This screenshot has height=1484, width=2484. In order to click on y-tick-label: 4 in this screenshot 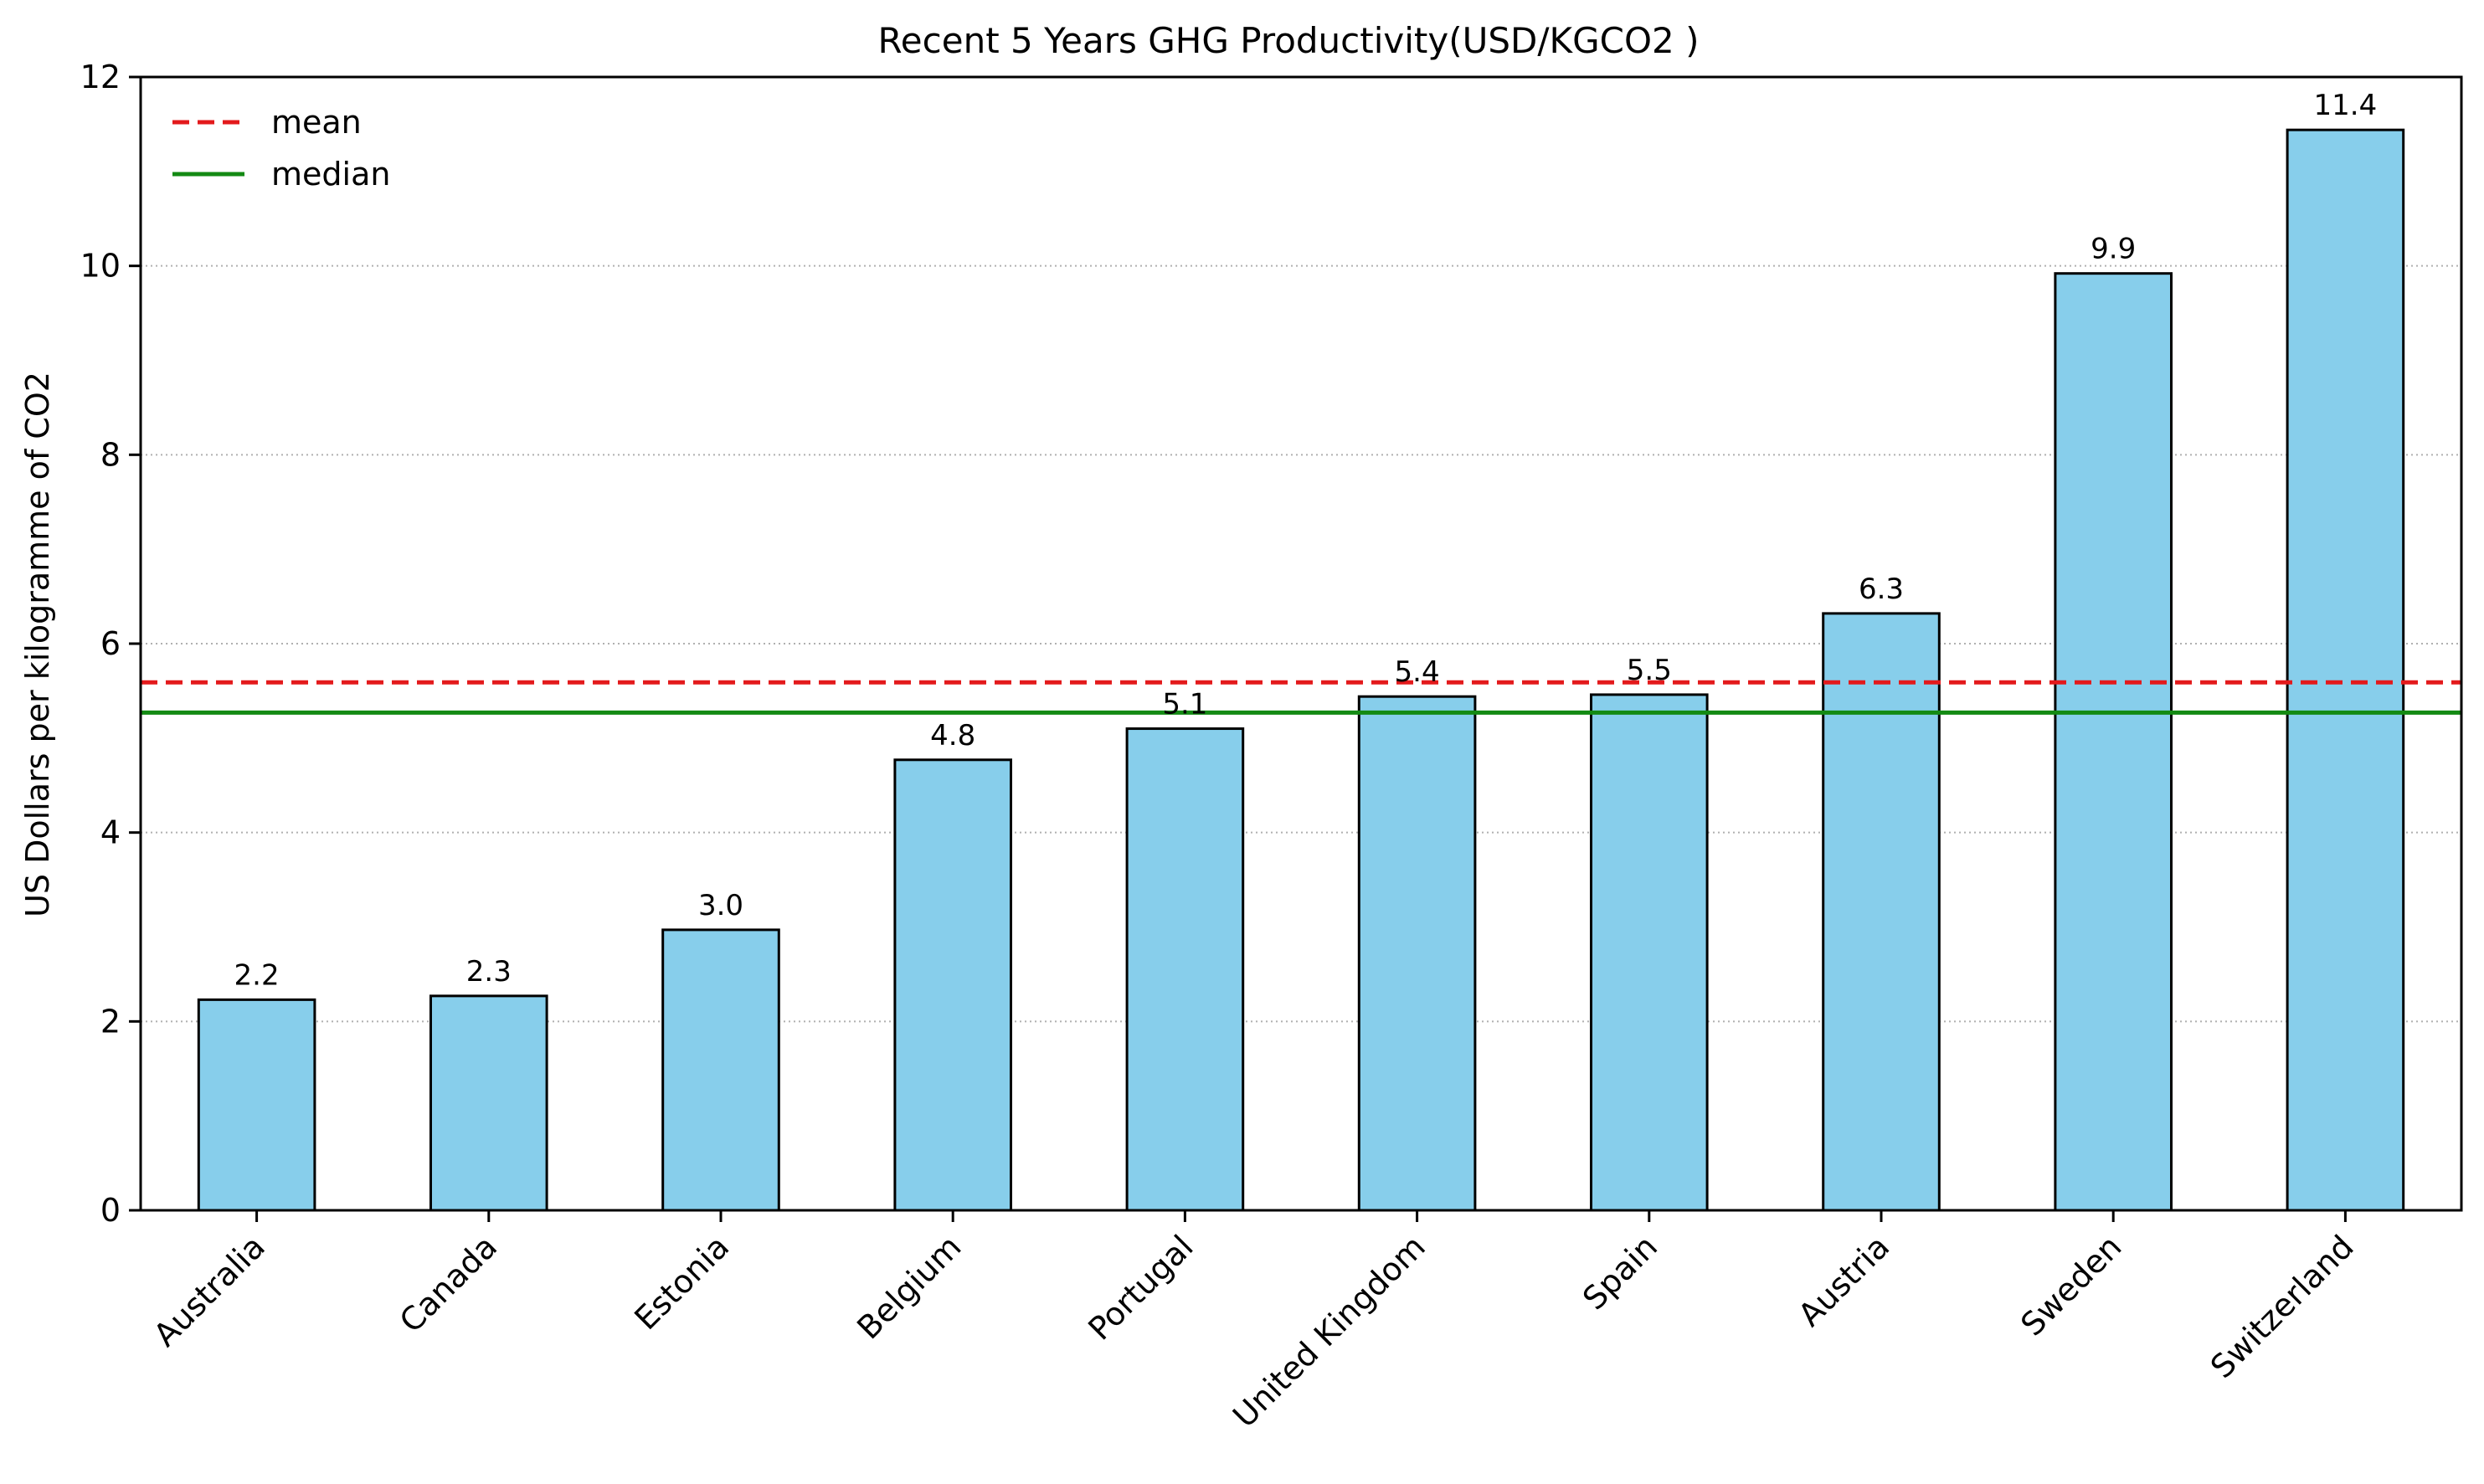, I will do `click(111, 833)`.